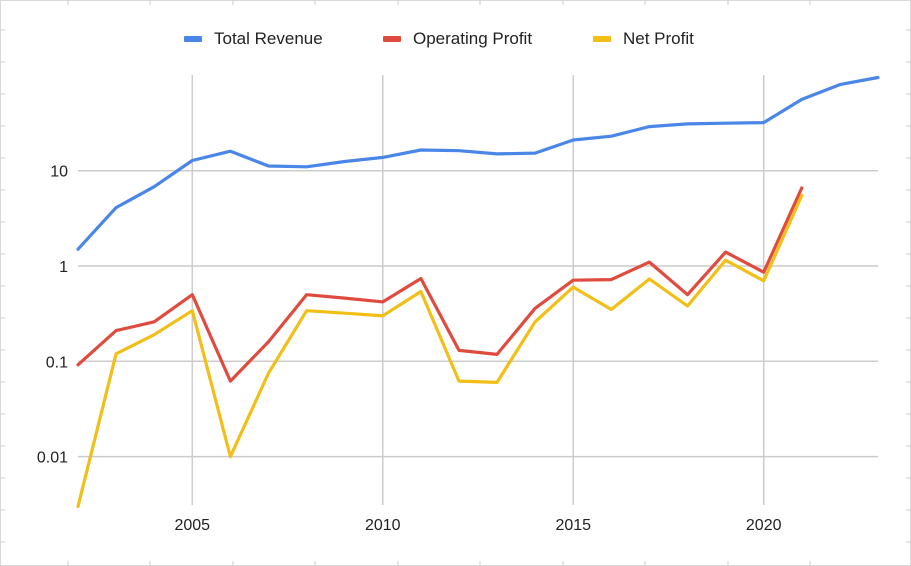  Describe the element at coordinates (63, 267) in the screenshot. I see `y-tick-label: 1` at that location.